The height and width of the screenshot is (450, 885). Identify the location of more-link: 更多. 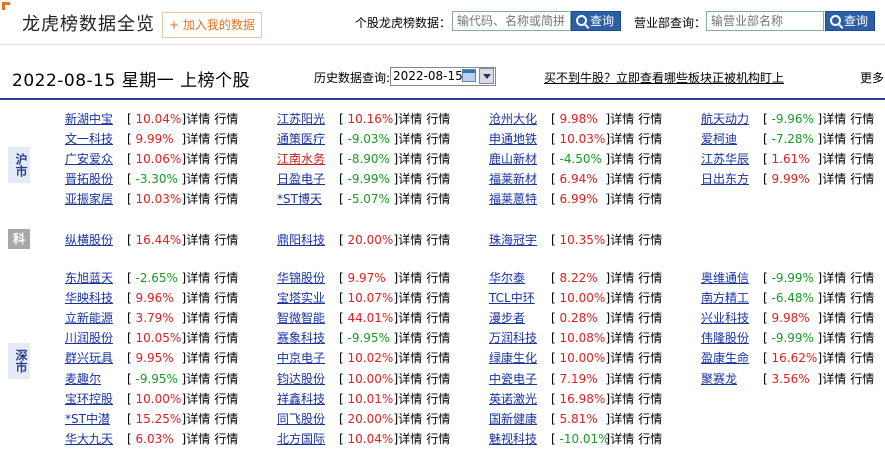
(872, 78).